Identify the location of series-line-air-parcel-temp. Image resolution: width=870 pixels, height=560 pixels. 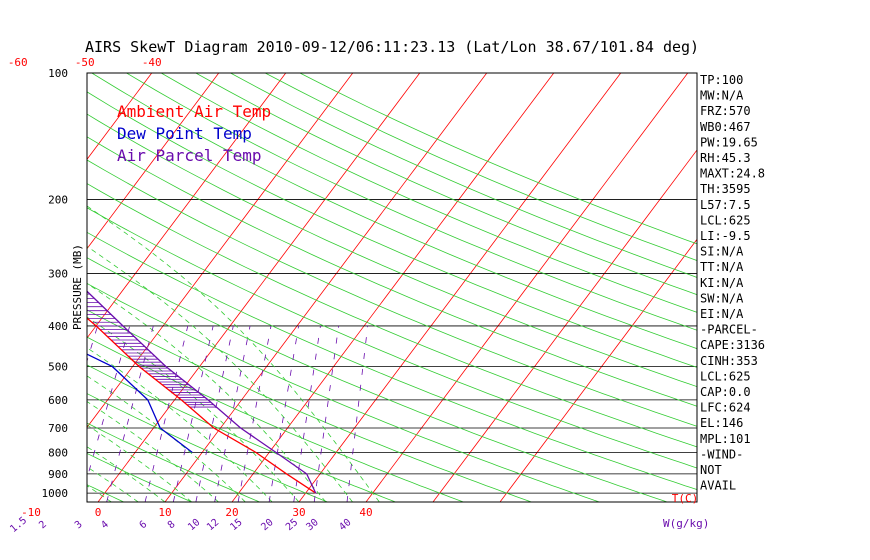
(202, 392).